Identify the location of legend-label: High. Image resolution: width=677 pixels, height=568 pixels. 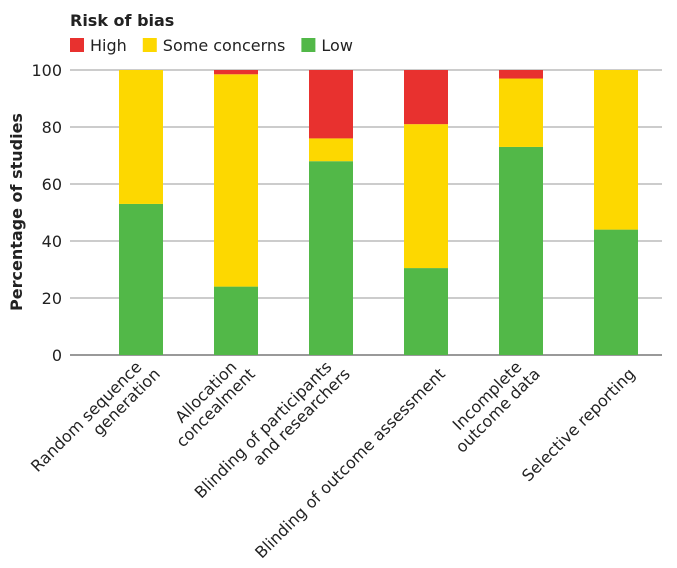
(108, 45).